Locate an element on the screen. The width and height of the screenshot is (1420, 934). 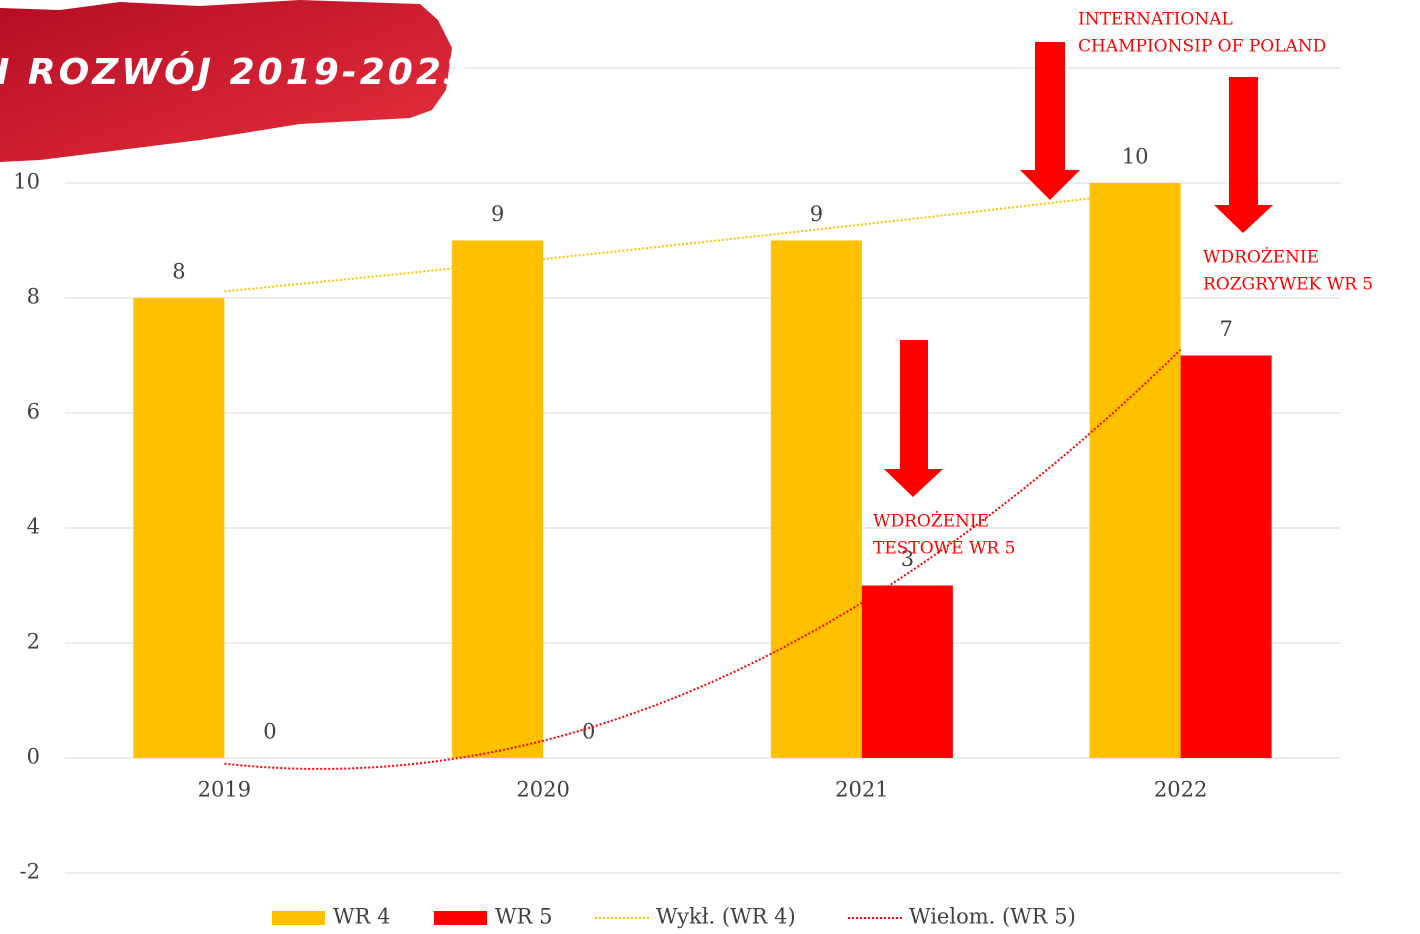
banner is located at coordinates (226, 81).